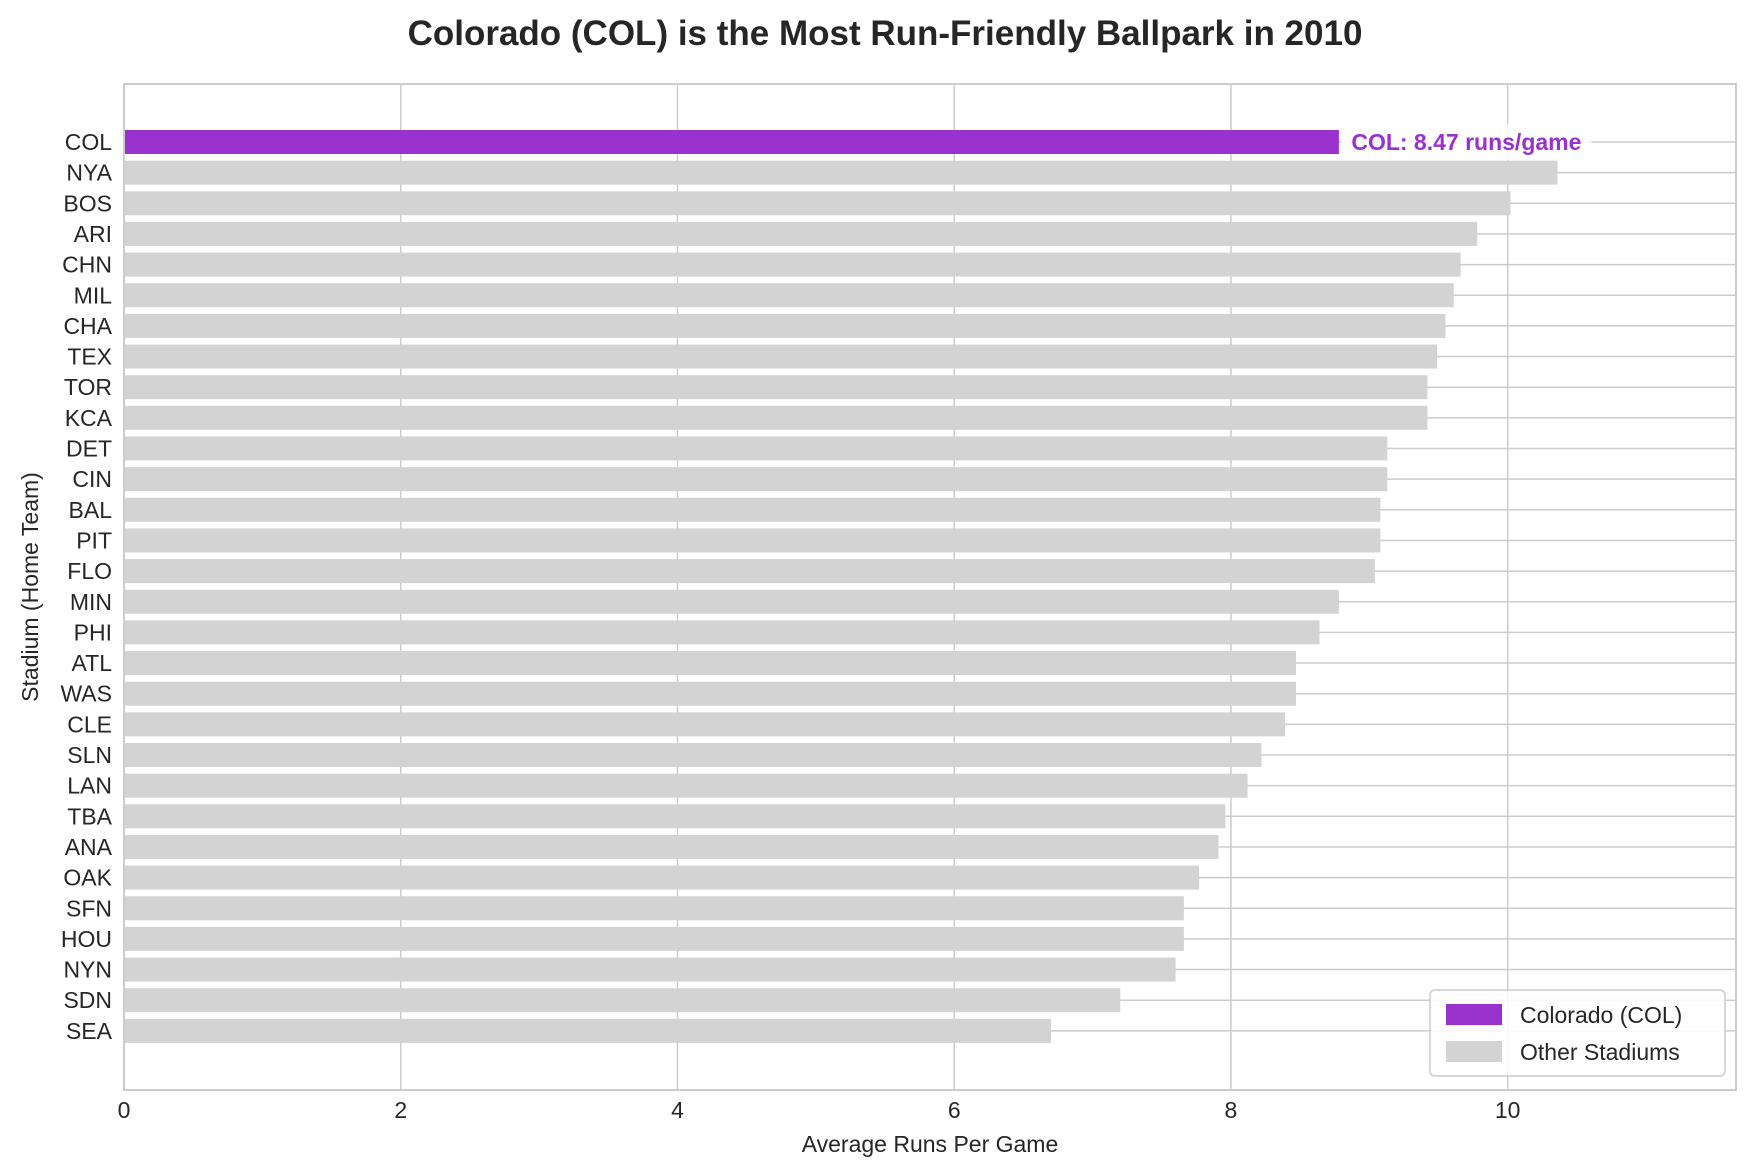 The height and width of the screenshot is (1174, 1750). Describe the element at coordinates (819, 1110) in the screenshot. I see `x-axis-ticks: 0 2 4 6 8 10` at that location.